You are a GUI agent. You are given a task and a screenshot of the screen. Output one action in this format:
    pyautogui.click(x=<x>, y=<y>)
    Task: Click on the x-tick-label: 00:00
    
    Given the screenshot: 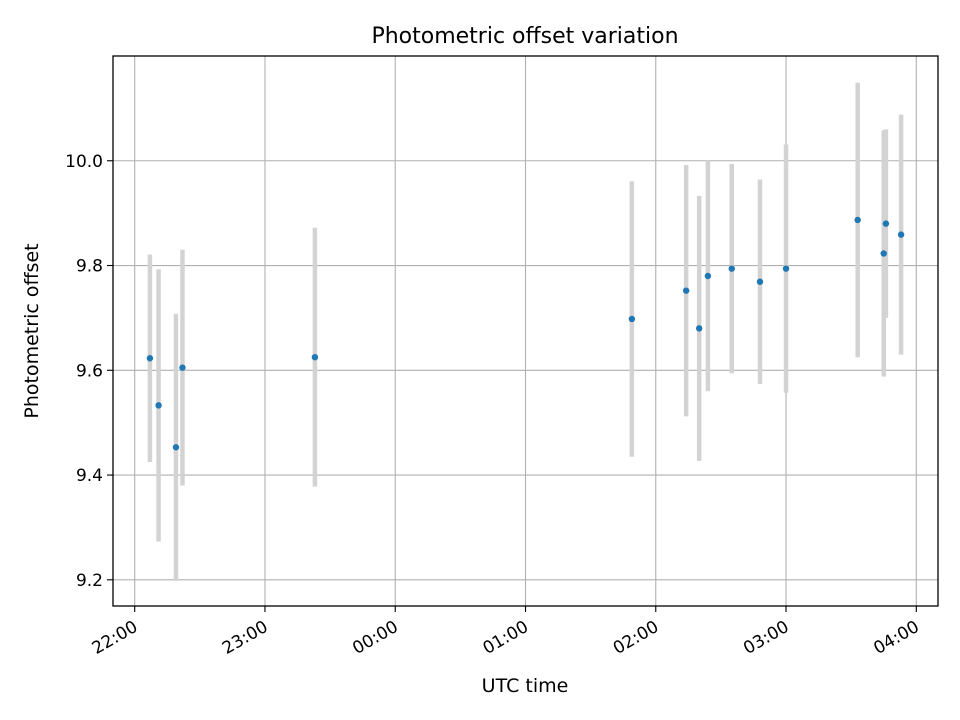 What is the action you would take?
    pyautogui.click(x=375, y=638)
    